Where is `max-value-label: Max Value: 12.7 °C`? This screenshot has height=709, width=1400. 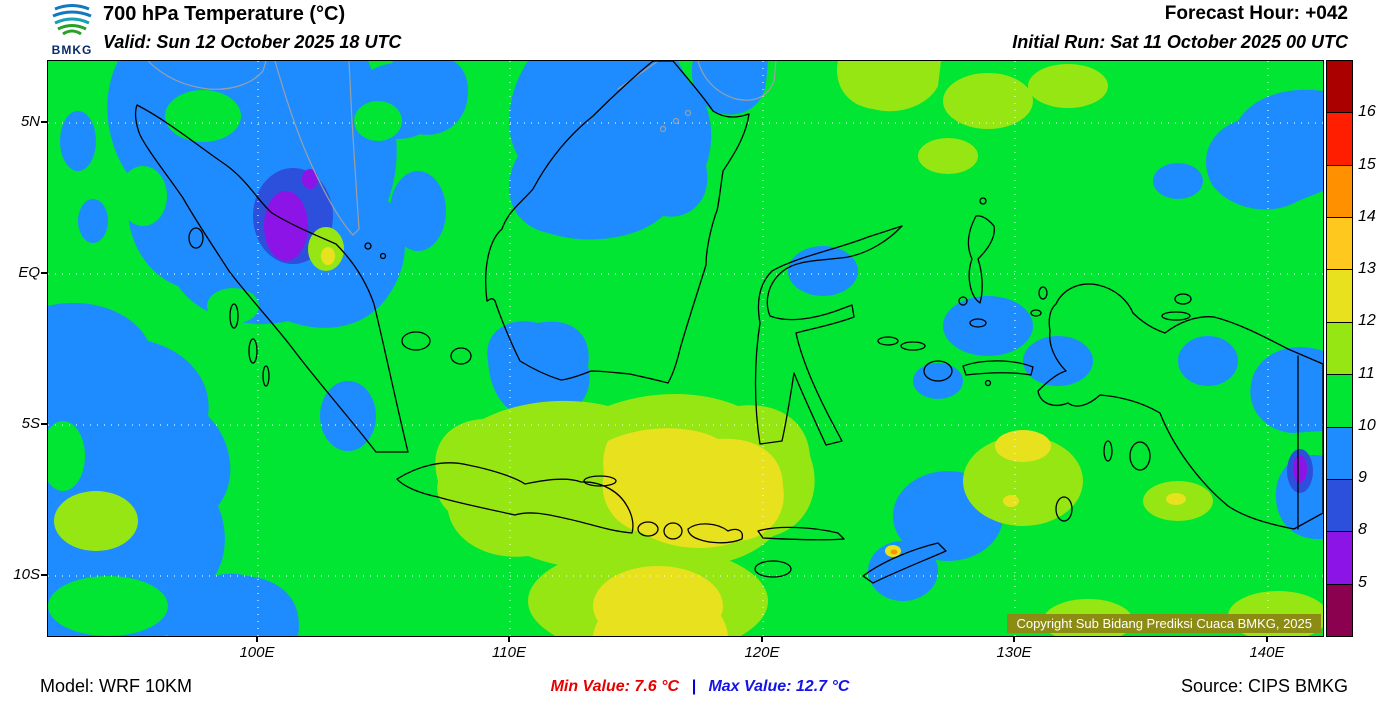
max-value-label: Max Value: 12.7 °C is located at coordinates (779, 686).